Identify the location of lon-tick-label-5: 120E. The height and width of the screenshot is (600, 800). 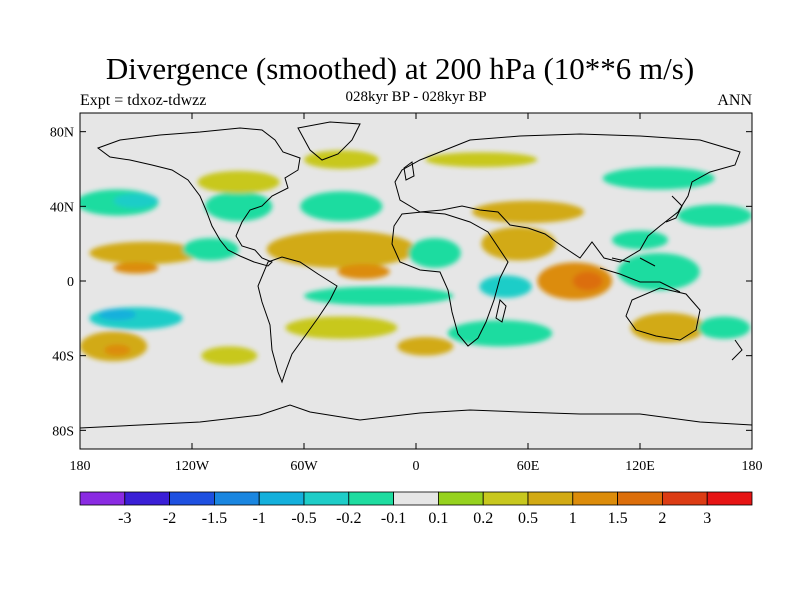
(640, 466).